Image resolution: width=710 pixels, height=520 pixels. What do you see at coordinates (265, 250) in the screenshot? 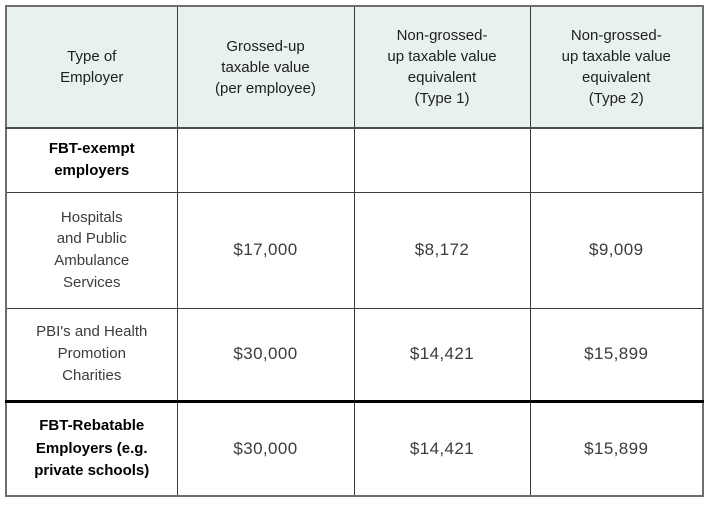
I see `value-cell: $17,000` at bounding box center [265, 250].